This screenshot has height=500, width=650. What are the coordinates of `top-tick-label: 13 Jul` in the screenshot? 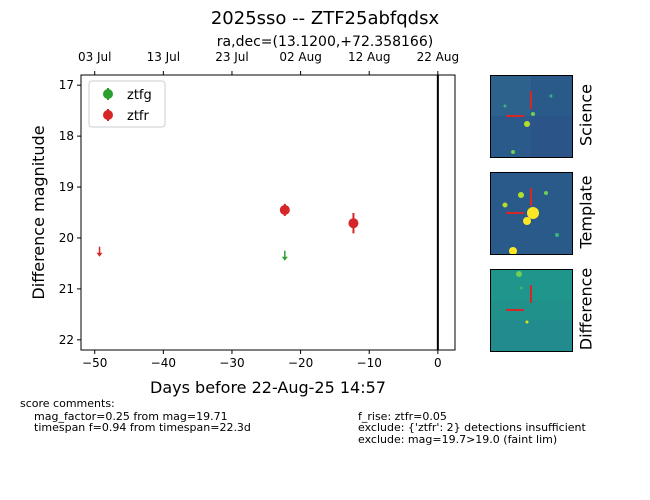 It's located at (164, 57).